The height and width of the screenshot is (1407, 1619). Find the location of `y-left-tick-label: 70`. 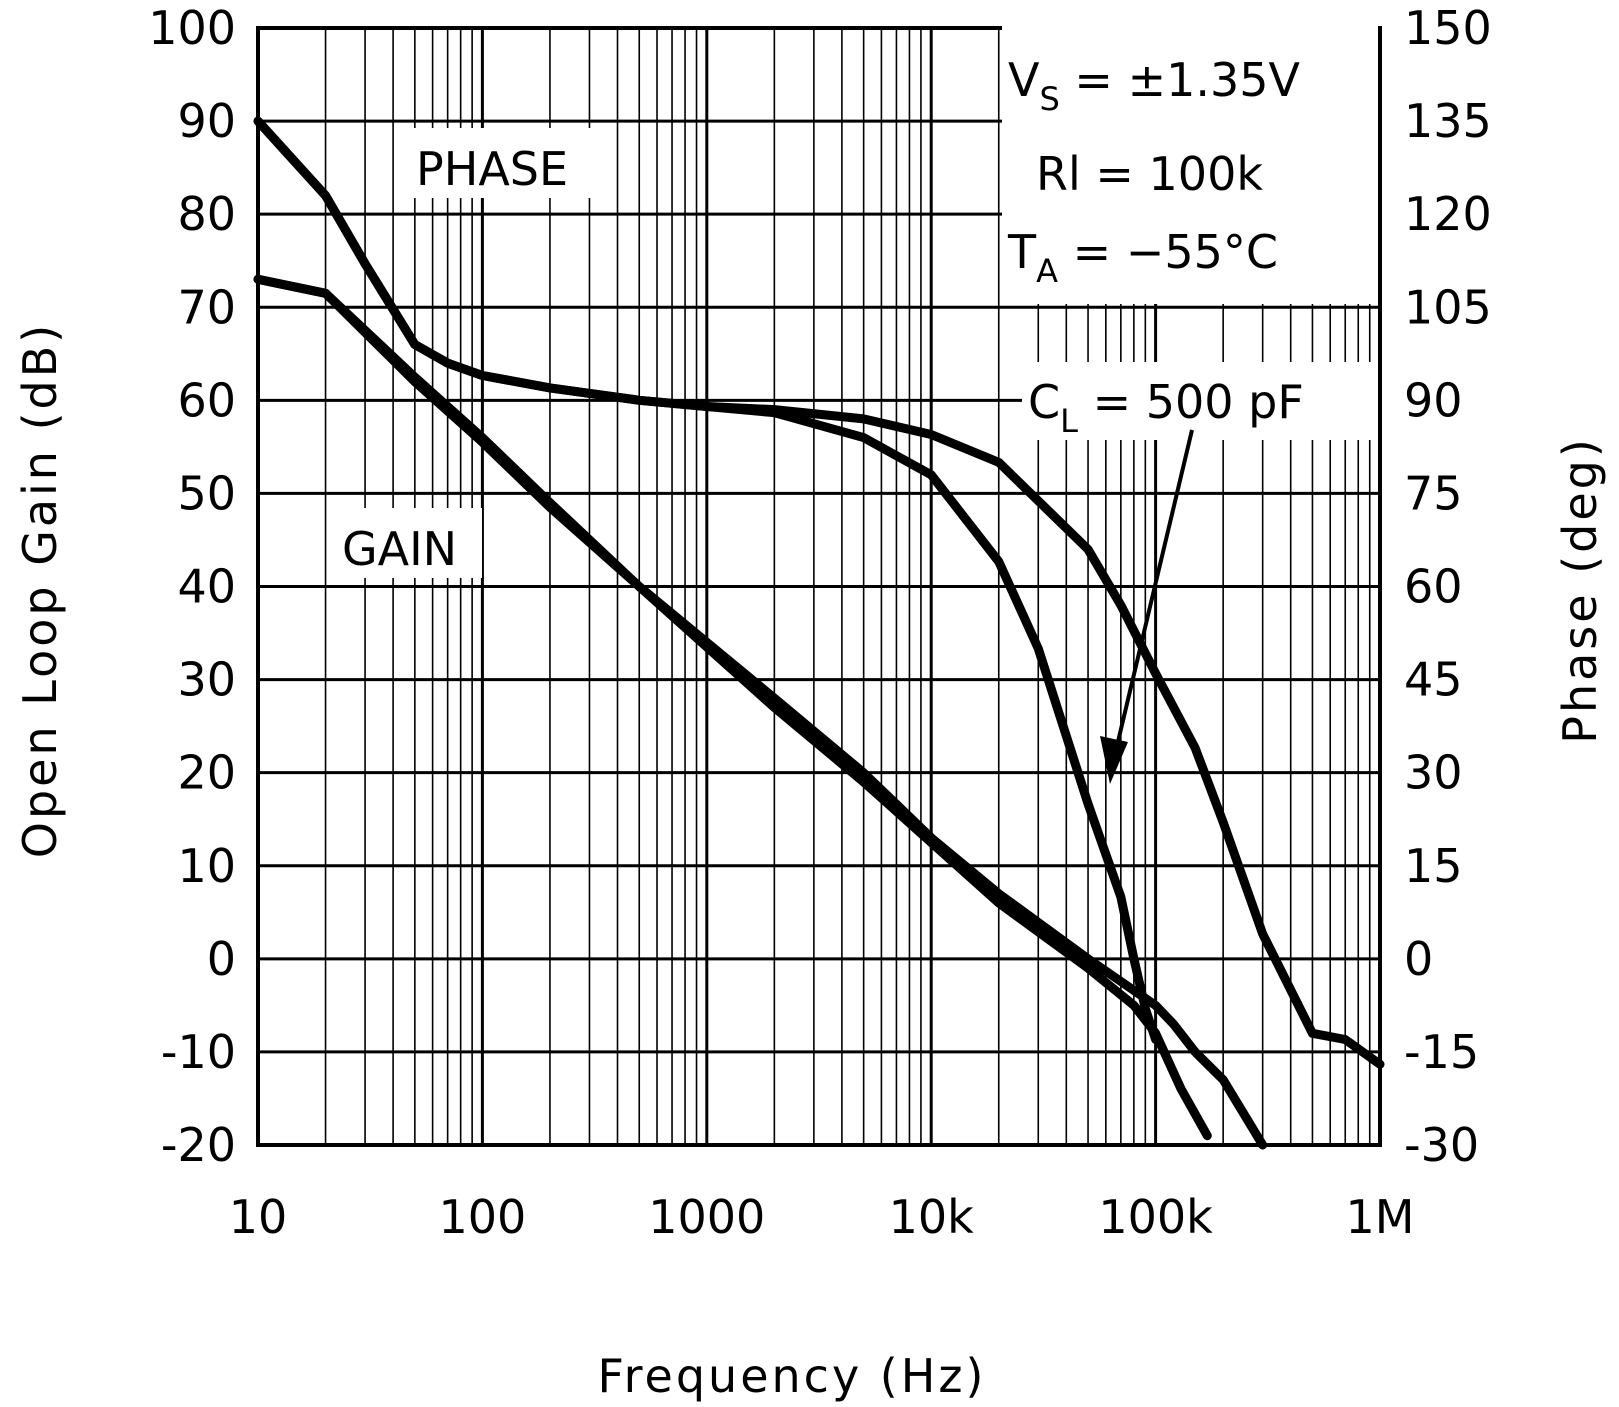

y-left-tick-label: 70 is located at coordinates (206, 307).